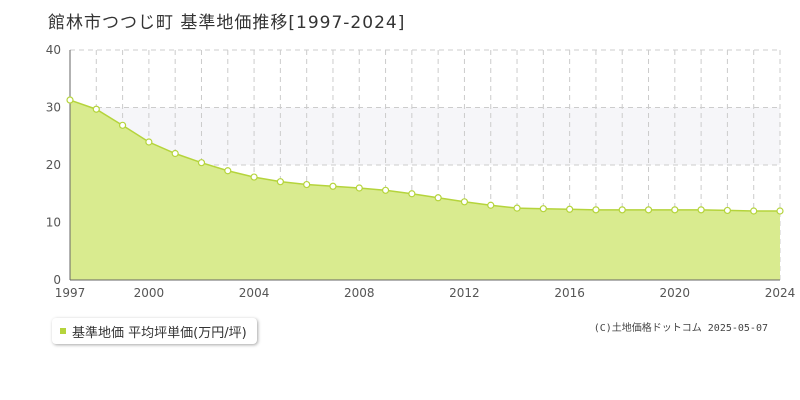 This screenshot has width=800, height=400. What do you see at coordinates (569, 293) in the screenshot?
I see `x-tick-label: 2016` at bounding box center [569, 293].